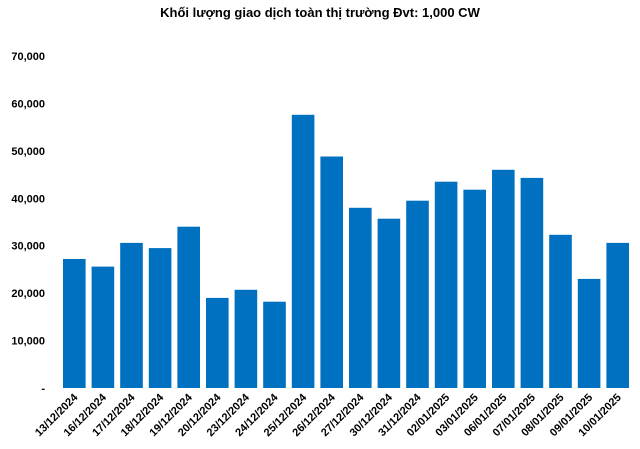 Image resolution: width=640 pixels, height=449 pixels. I want to click on y-tick-label: 40,000, so click(28, 199).